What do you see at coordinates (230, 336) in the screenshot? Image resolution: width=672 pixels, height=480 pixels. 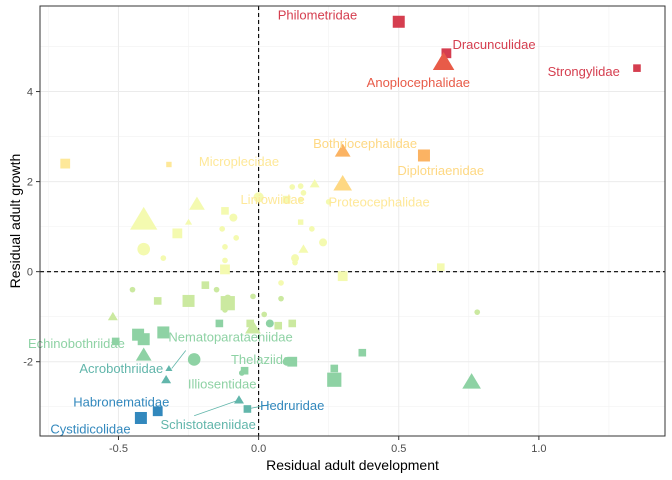 I see `family-label: Nematoparataeniidae` at bounding box center [230, 336].